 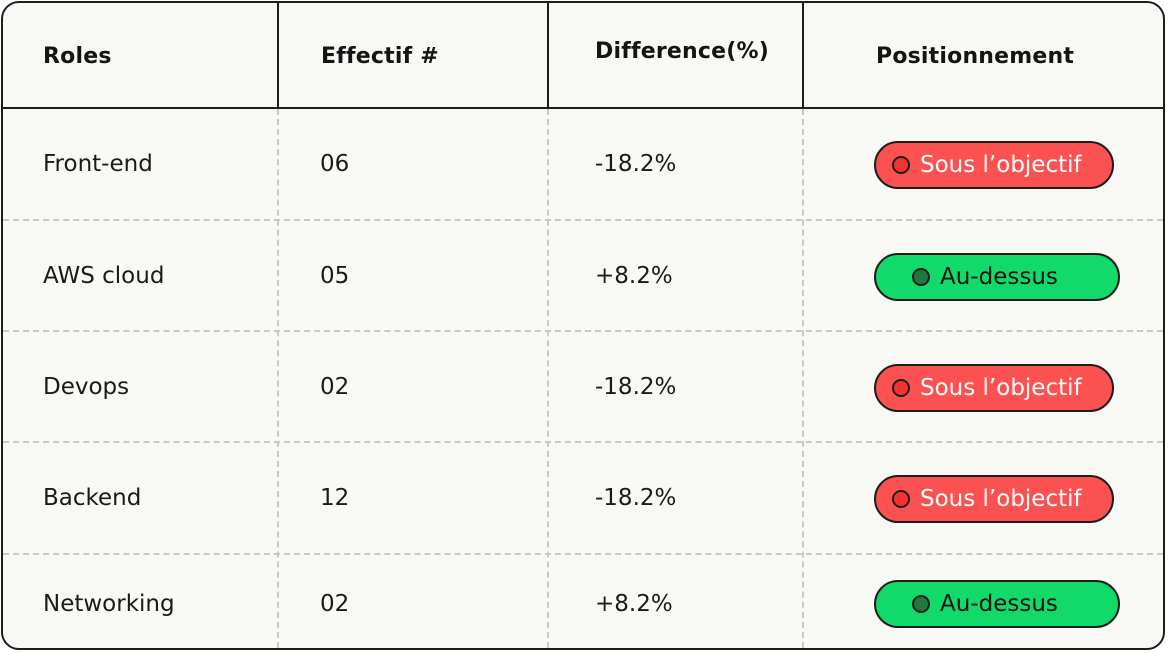 I want to click on effectif-cell: 06, so click(x=335, y=164).